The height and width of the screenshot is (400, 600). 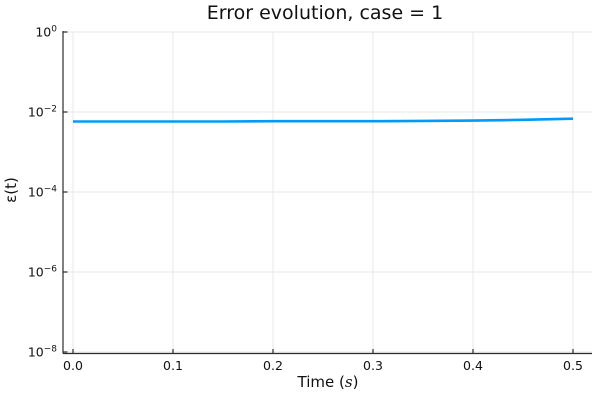 What do you see at coordinates (323, 120) in the screenshot?
I see `series-line-error` at bounding box center [323, 120].